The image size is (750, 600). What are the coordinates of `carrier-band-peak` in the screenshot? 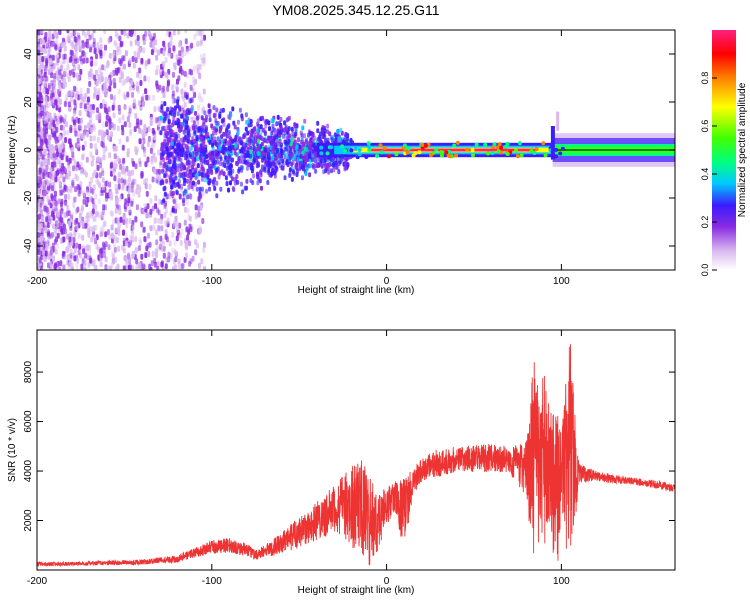 It's located at (452, 150).